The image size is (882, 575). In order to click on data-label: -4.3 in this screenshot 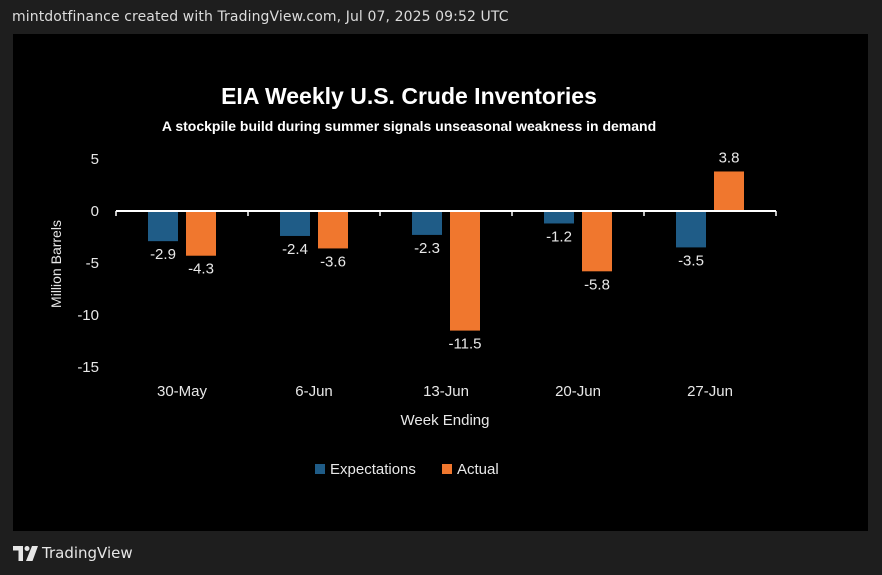, I will do `click(201, 269)`.